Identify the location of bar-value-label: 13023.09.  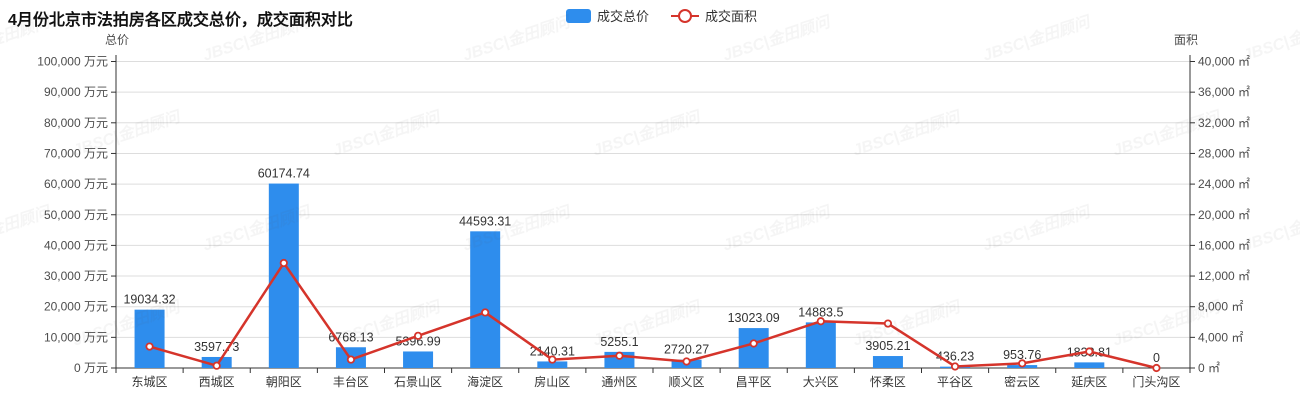
(754, 318).